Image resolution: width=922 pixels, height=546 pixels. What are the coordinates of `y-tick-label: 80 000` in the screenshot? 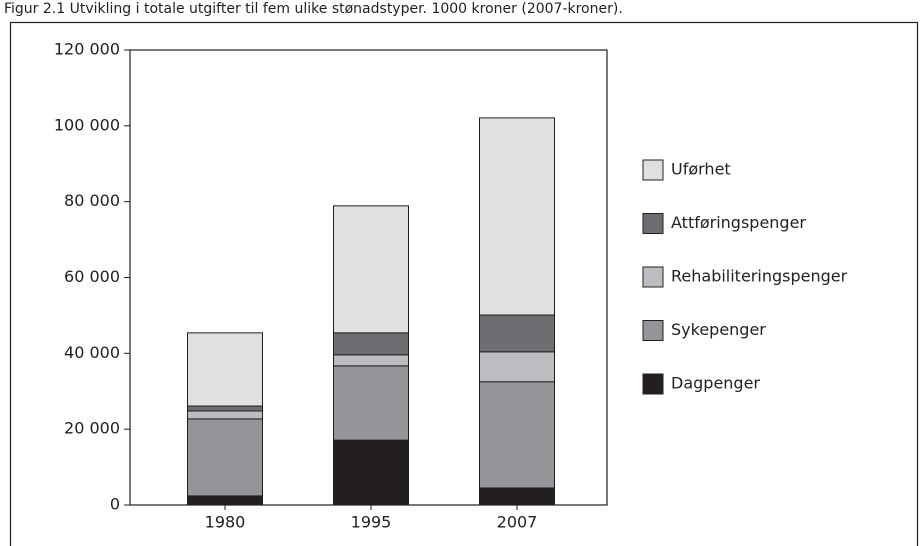 It's located at (92, 200).